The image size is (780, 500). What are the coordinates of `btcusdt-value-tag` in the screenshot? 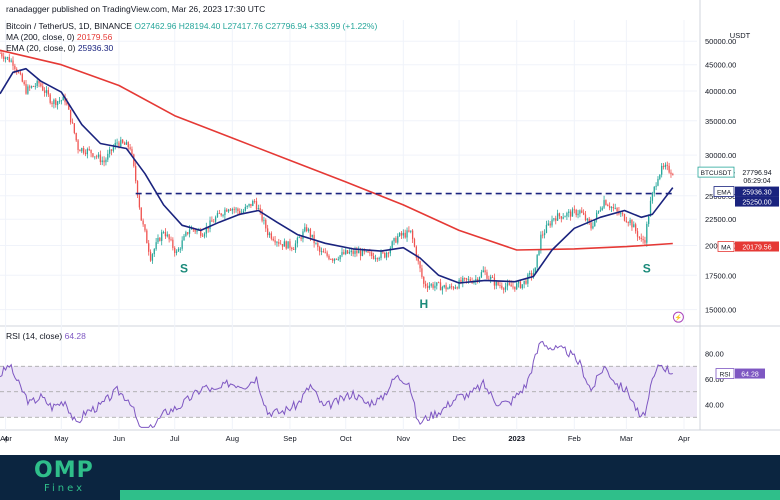 It's located at (757, 176).